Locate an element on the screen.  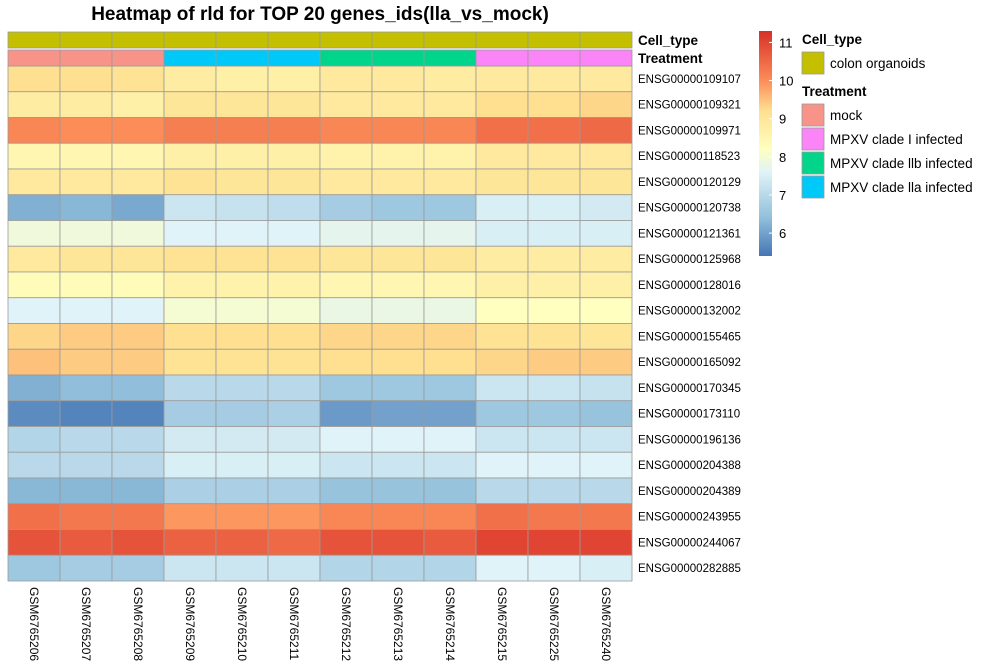
row-label: ENSG00000204389 is located at coordinates (689, 492).